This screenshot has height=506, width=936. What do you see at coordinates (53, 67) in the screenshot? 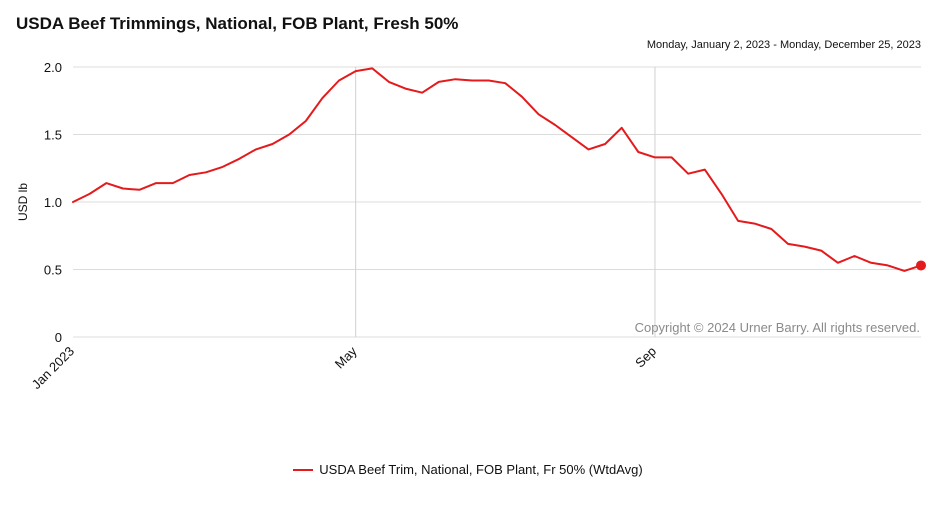
I see `y-tick-label: 2.0` at bounding box center [53, 67].